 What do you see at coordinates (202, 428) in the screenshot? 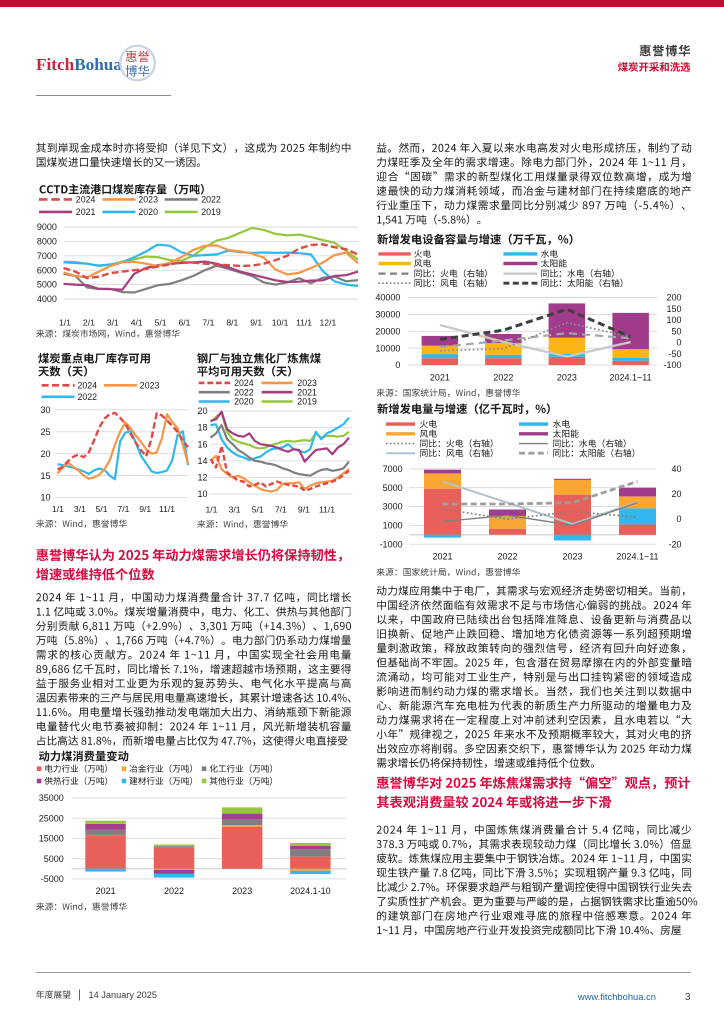
I see `svg-text: 18` at bounding box center [202, 428].